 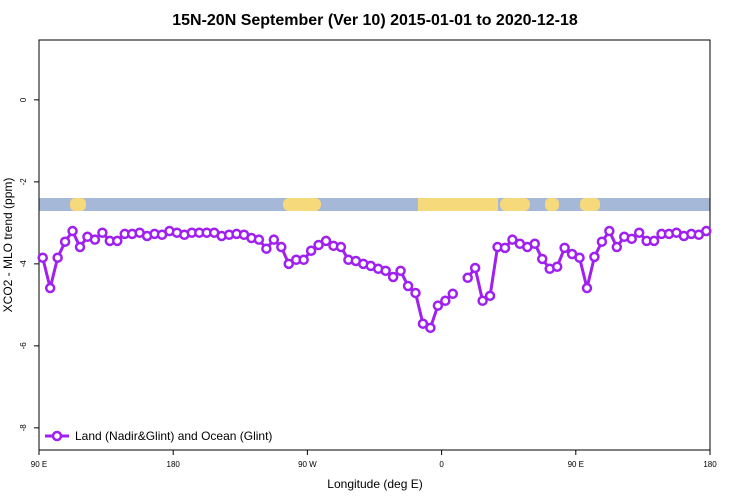 I want to click on y-axis-label: XCO2 - MLO trend (ppm), so click(x=8, y=245).